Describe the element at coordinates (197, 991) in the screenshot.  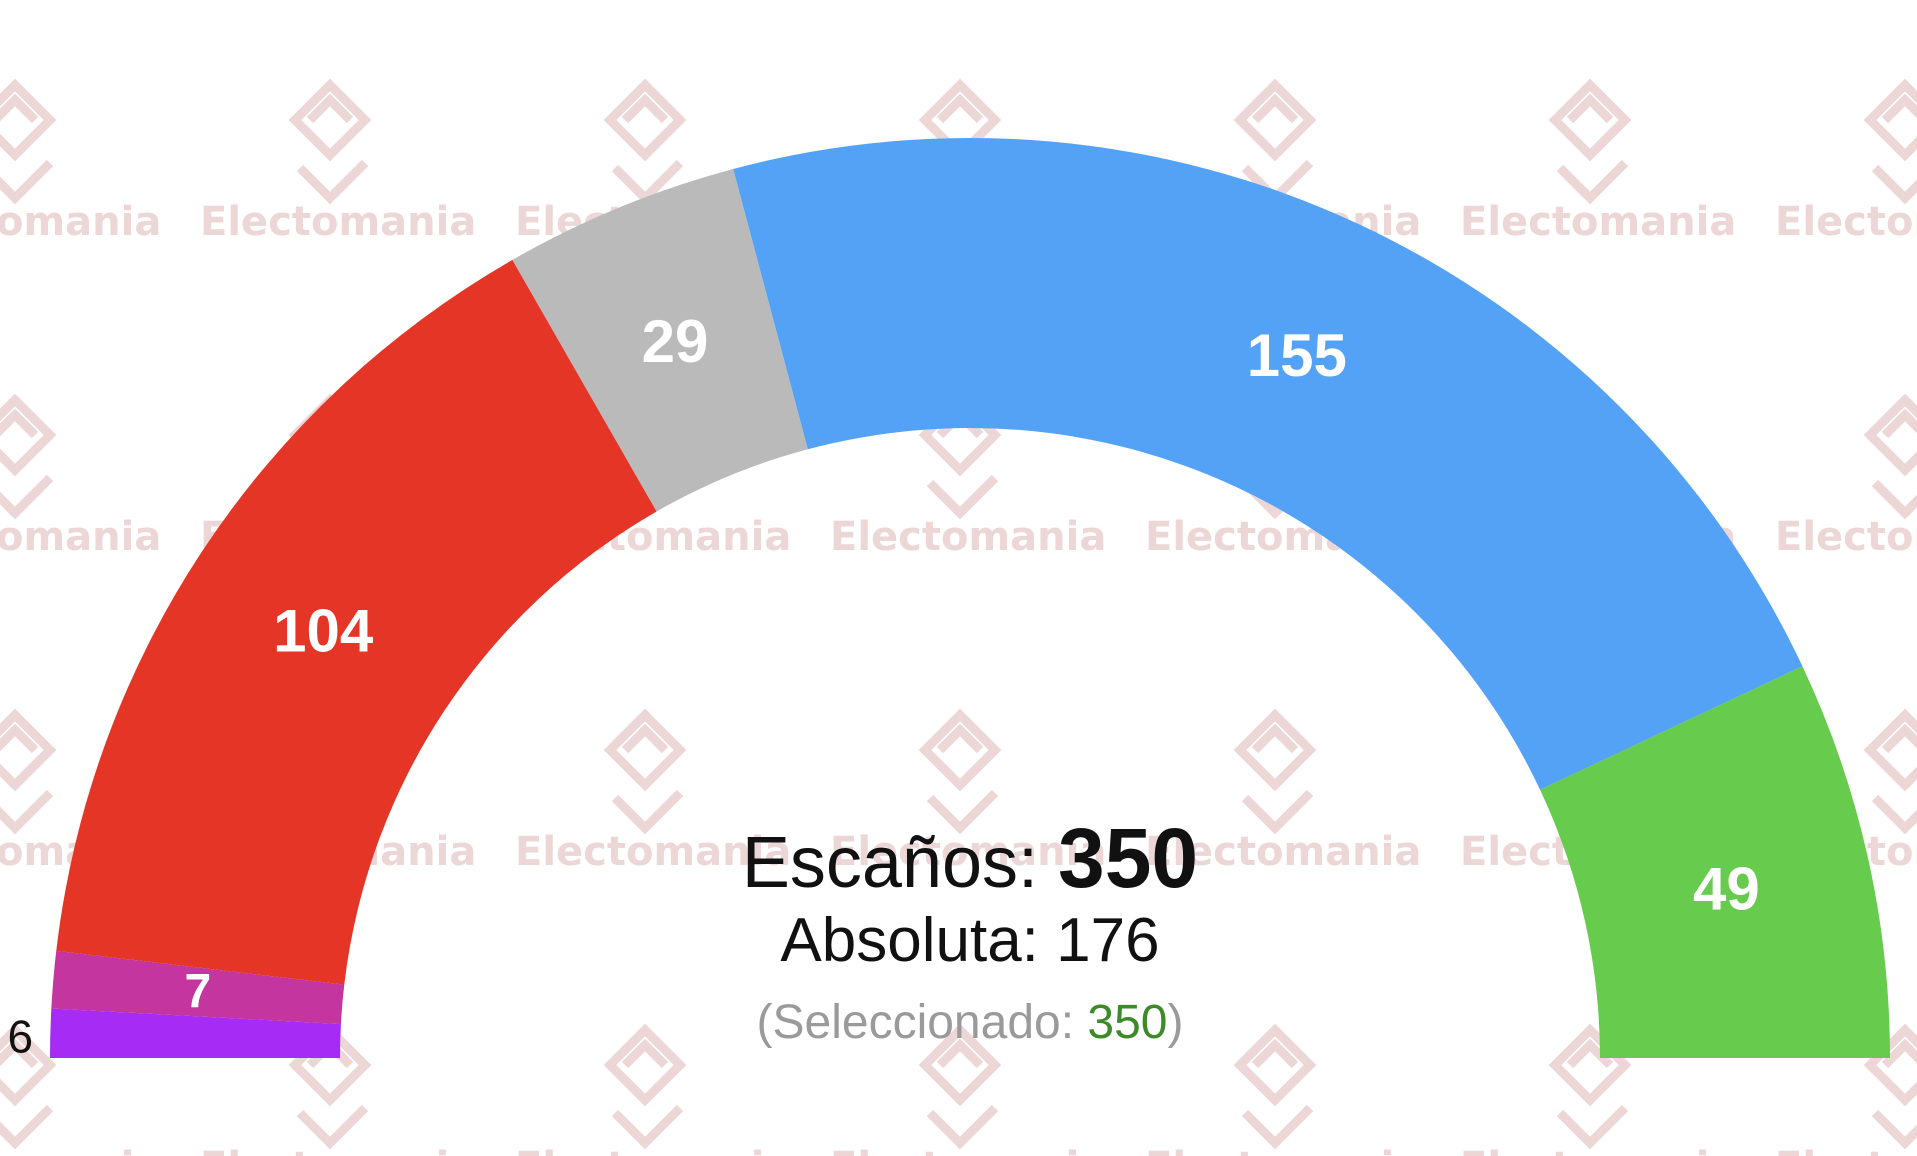
I see `seat-value-label: 7` at that location.